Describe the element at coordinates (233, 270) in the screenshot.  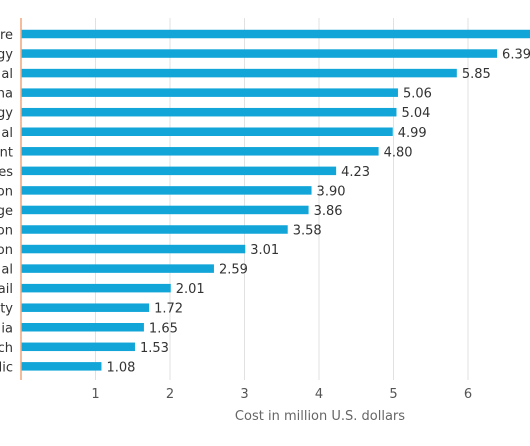
I see `value-label: 2.59` at that location.